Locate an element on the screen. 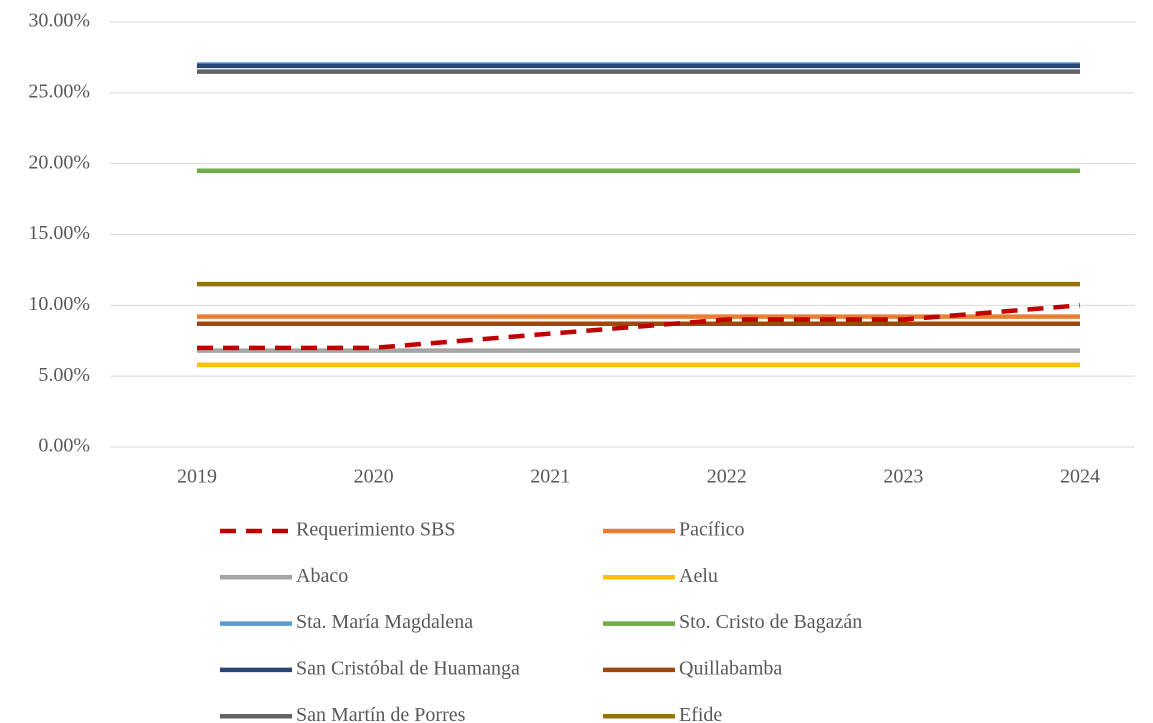 This screenshot has width=1153, height=723. x-tick-label: 2021 is located at coordinates (550, 477).